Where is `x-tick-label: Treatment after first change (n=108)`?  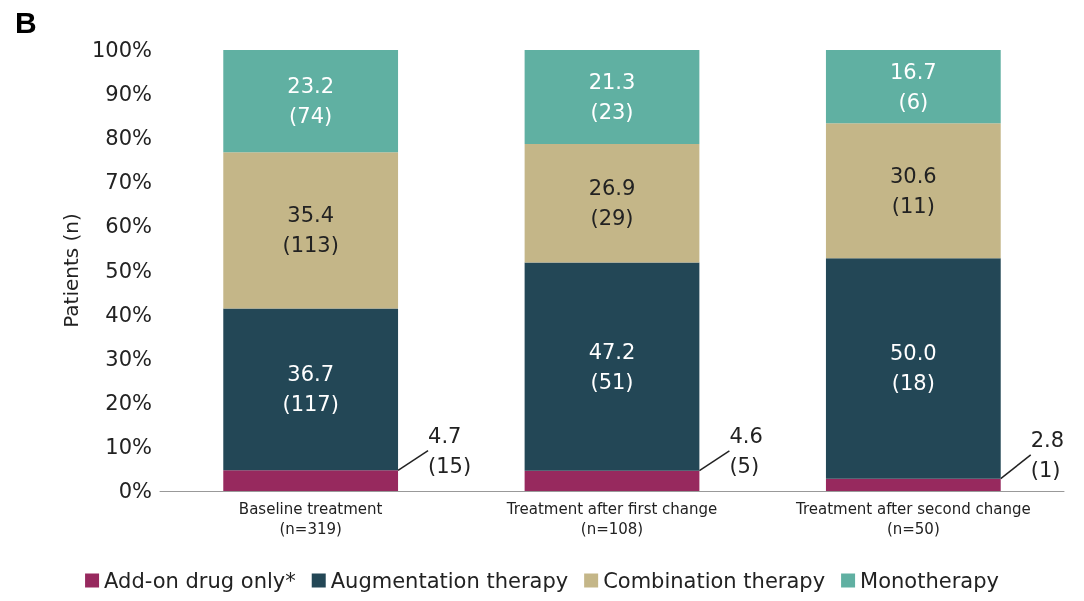
x-tick-label: Treatment after first change (n=108) is located at coordinates (611, 519).